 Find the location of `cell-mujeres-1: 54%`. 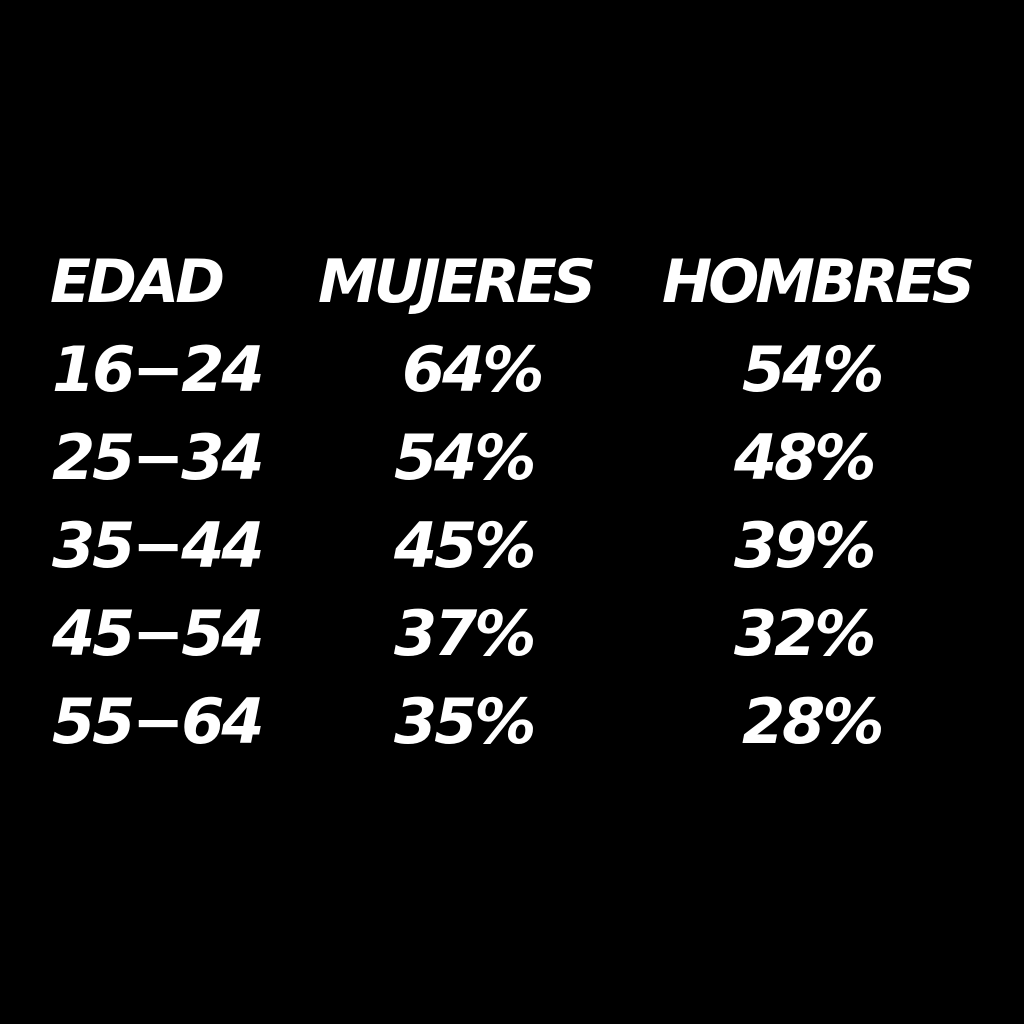

cell-mujeres-1: 54% is located at coordinates (465, 457).